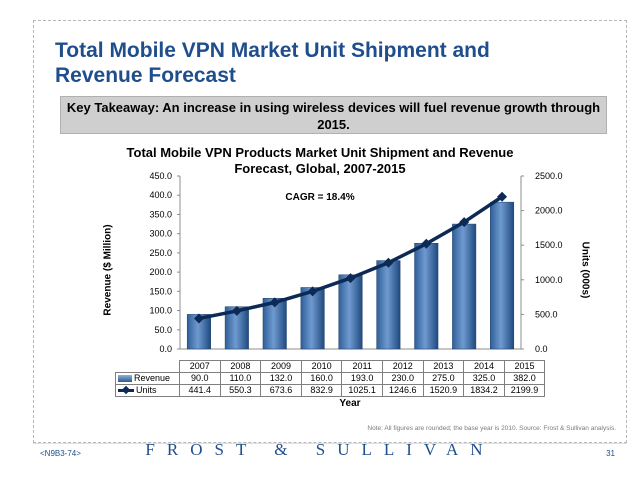 Image resolution: width=638 pixels, height=493 pixels. I want to click on units-value: 550.3, so click(240, 390).